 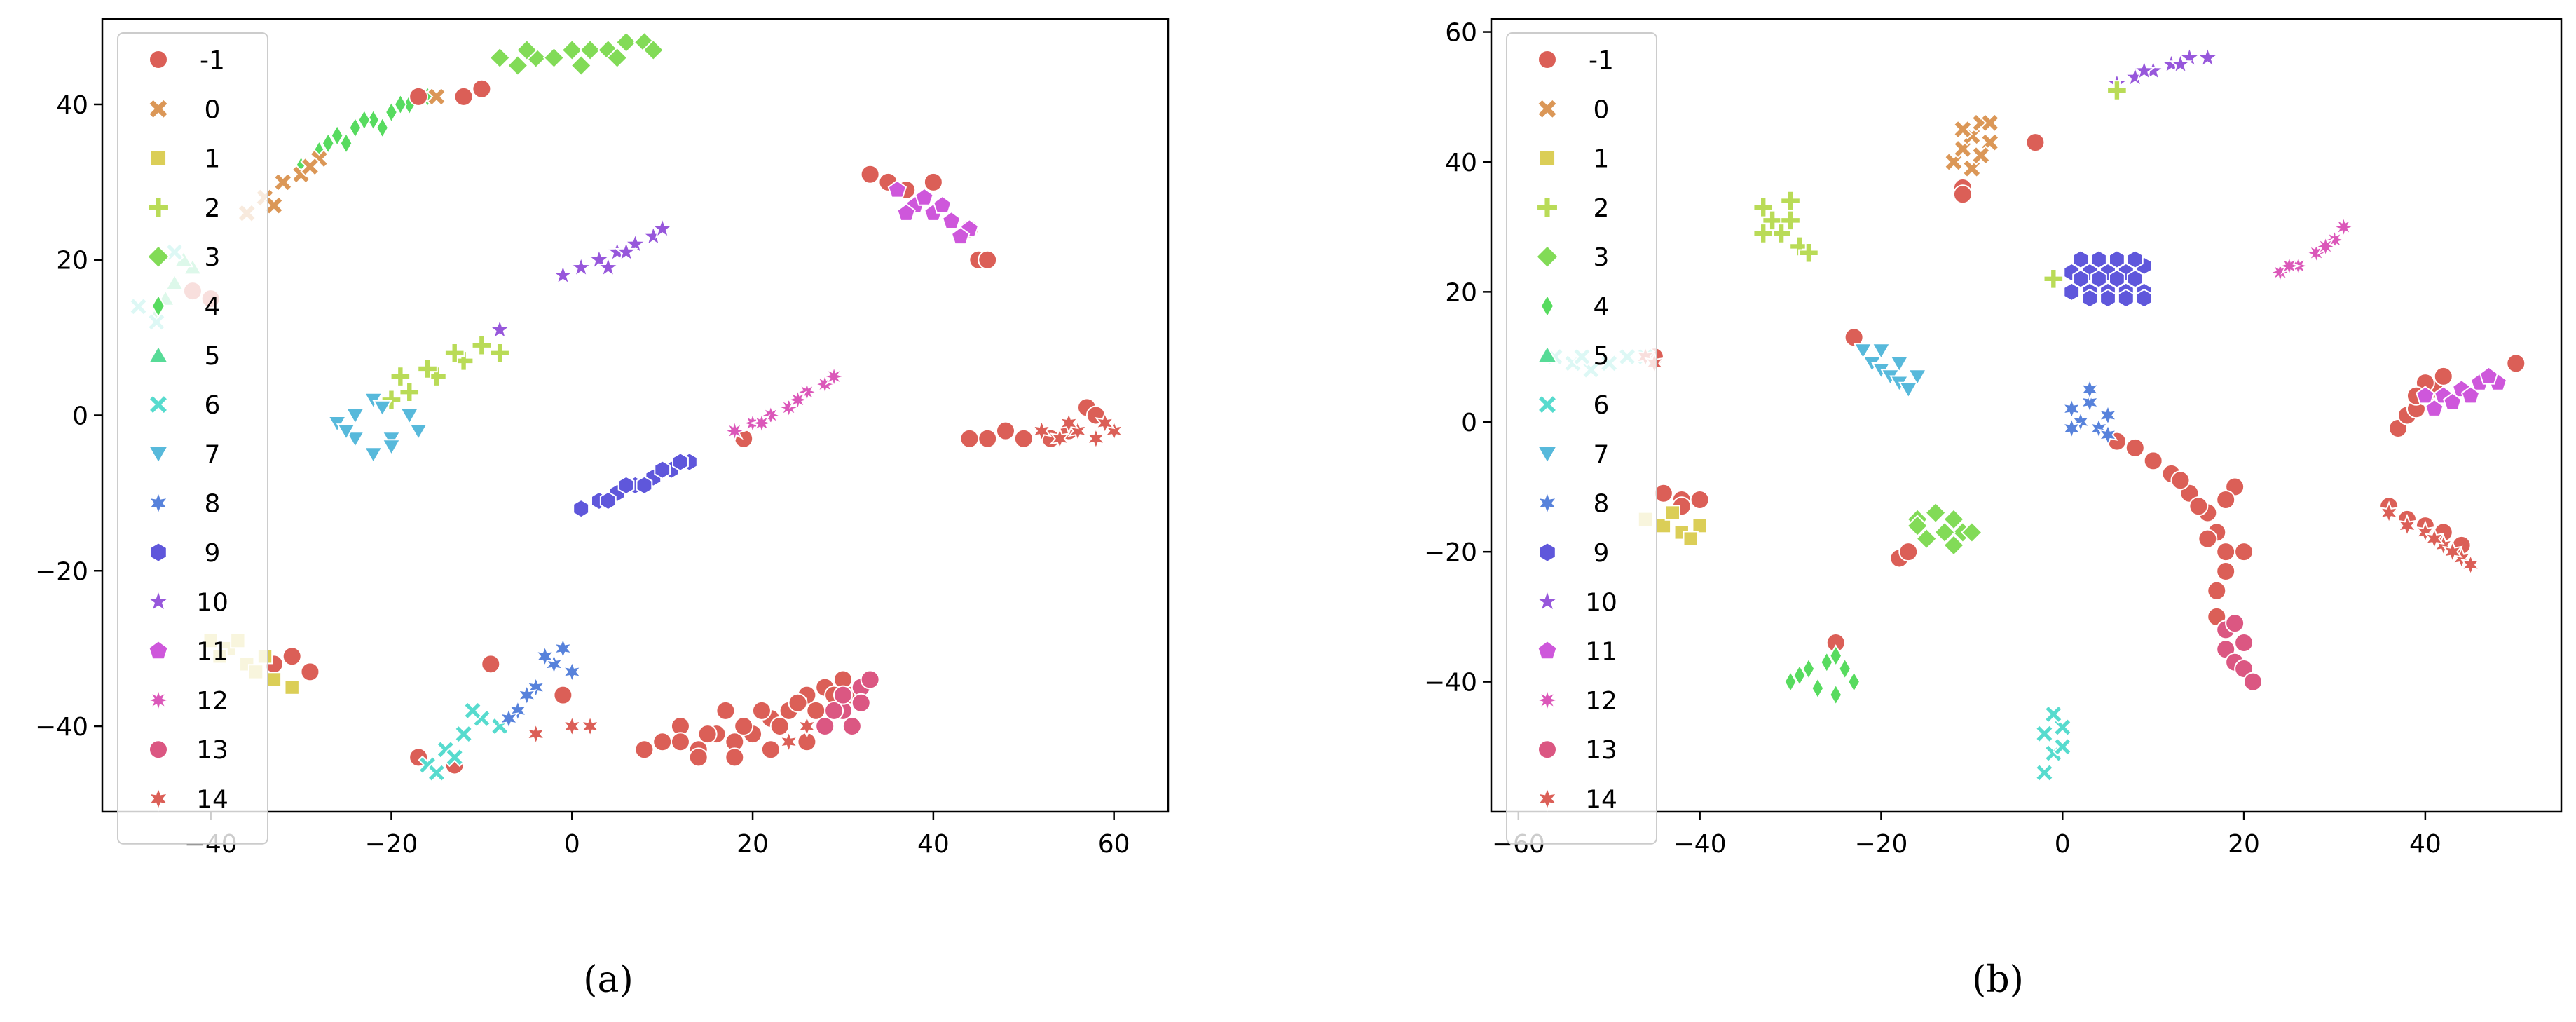 I want to click on y-tick-label: 0, so click(x=80, y=416).